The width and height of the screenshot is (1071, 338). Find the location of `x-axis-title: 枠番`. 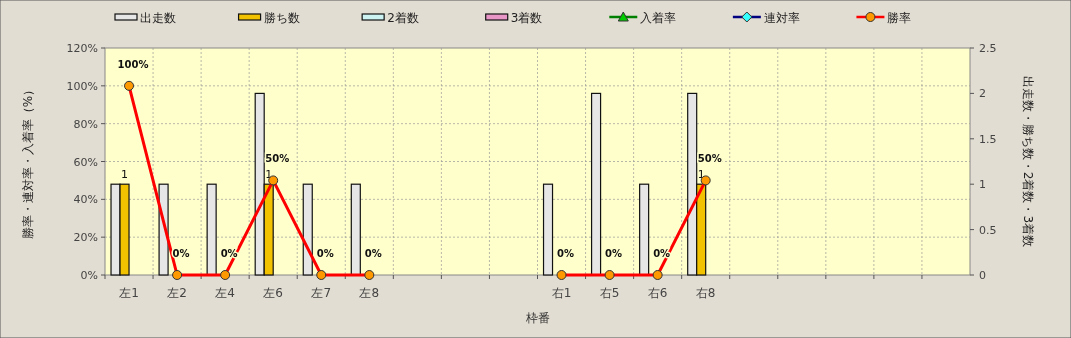

x-axis-title: 枠番 is located at coordinates (537, 318).